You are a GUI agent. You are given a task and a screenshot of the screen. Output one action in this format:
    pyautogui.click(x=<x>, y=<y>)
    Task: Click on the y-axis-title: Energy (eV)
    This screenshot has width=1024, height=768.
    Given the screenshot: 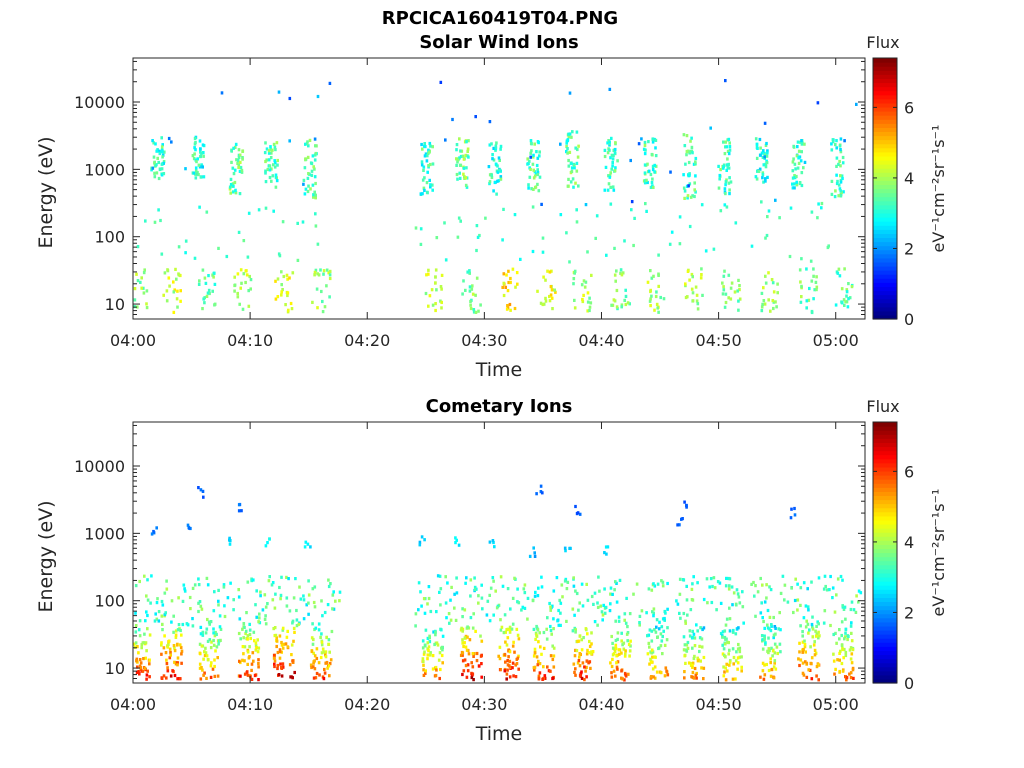 What is the action you would take?
    pyautogui.click(x=46, y=192)
    